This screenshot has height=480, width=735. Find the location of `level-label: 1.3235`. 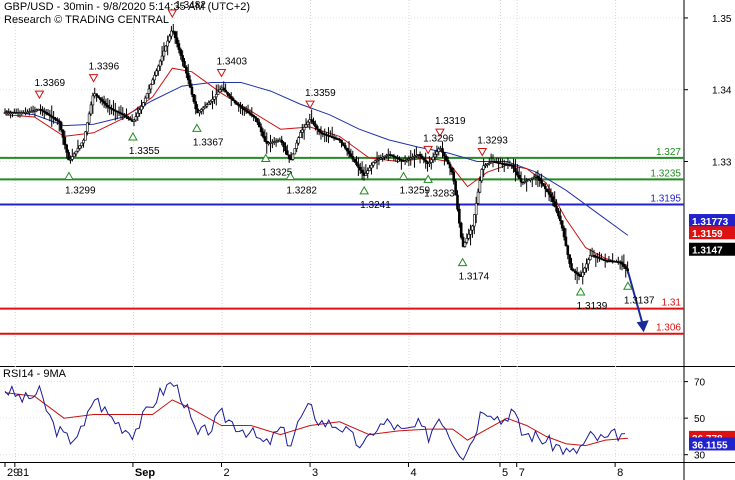

level-label: 1.3235 is located at coordinates (665, 173).